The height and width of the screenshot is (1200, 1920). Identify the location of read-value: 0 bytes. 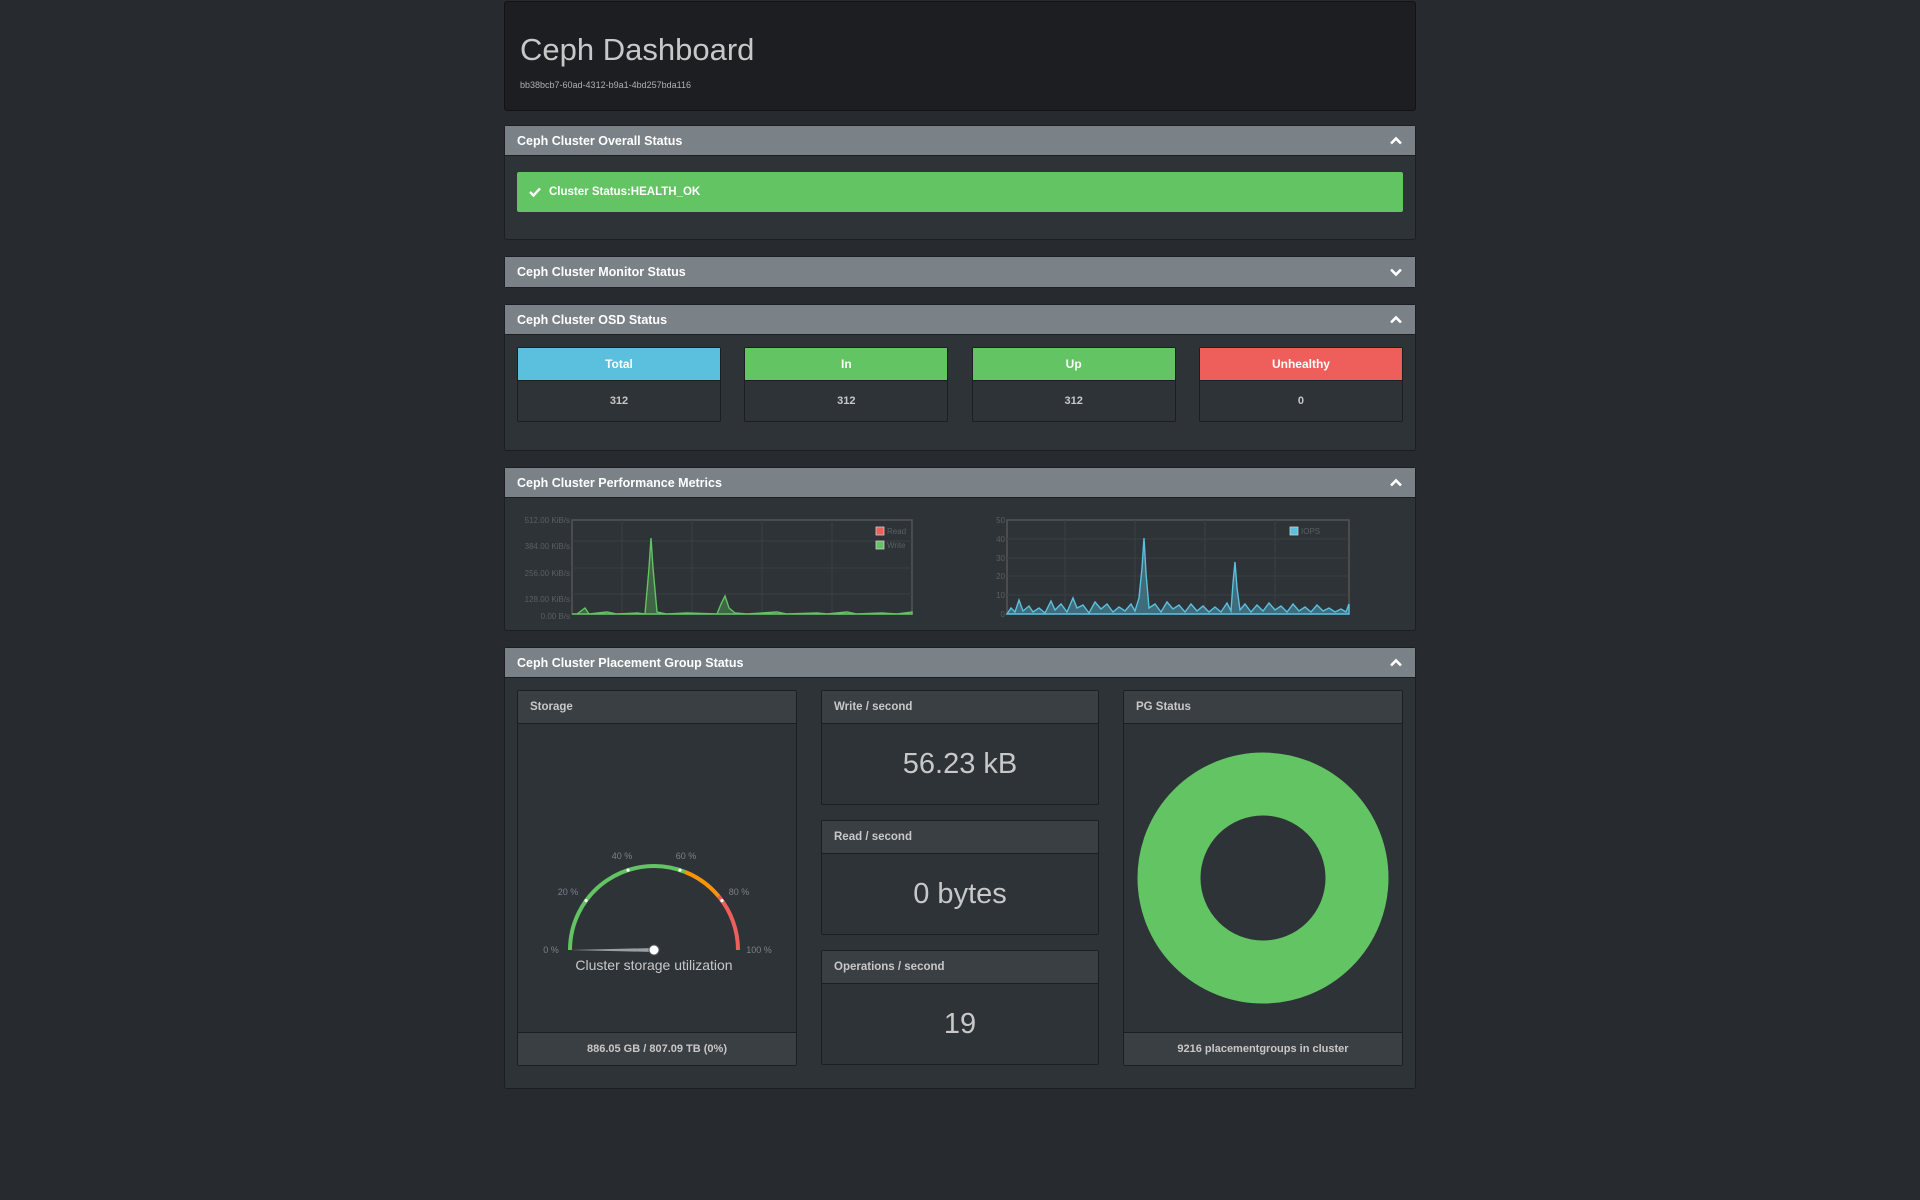
(960, 893).